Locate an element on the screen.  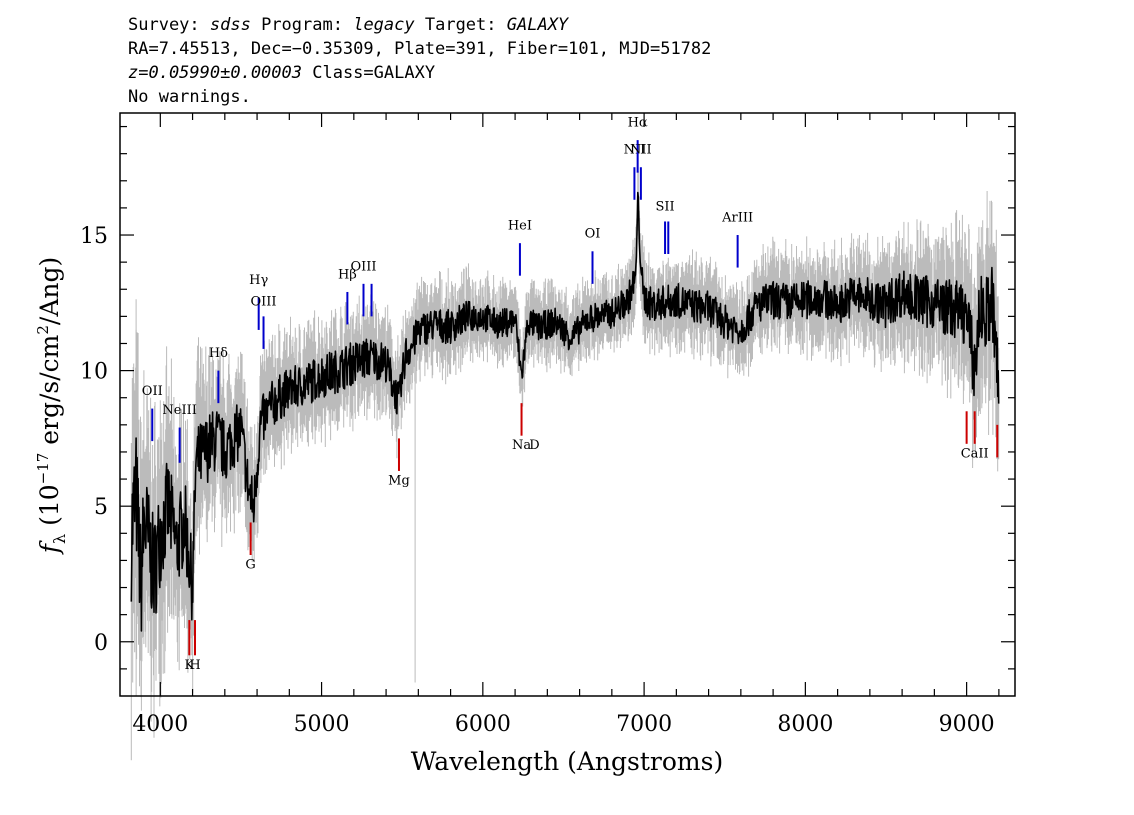
emission-line-label: Hγ is located at coordinates (258, 280).